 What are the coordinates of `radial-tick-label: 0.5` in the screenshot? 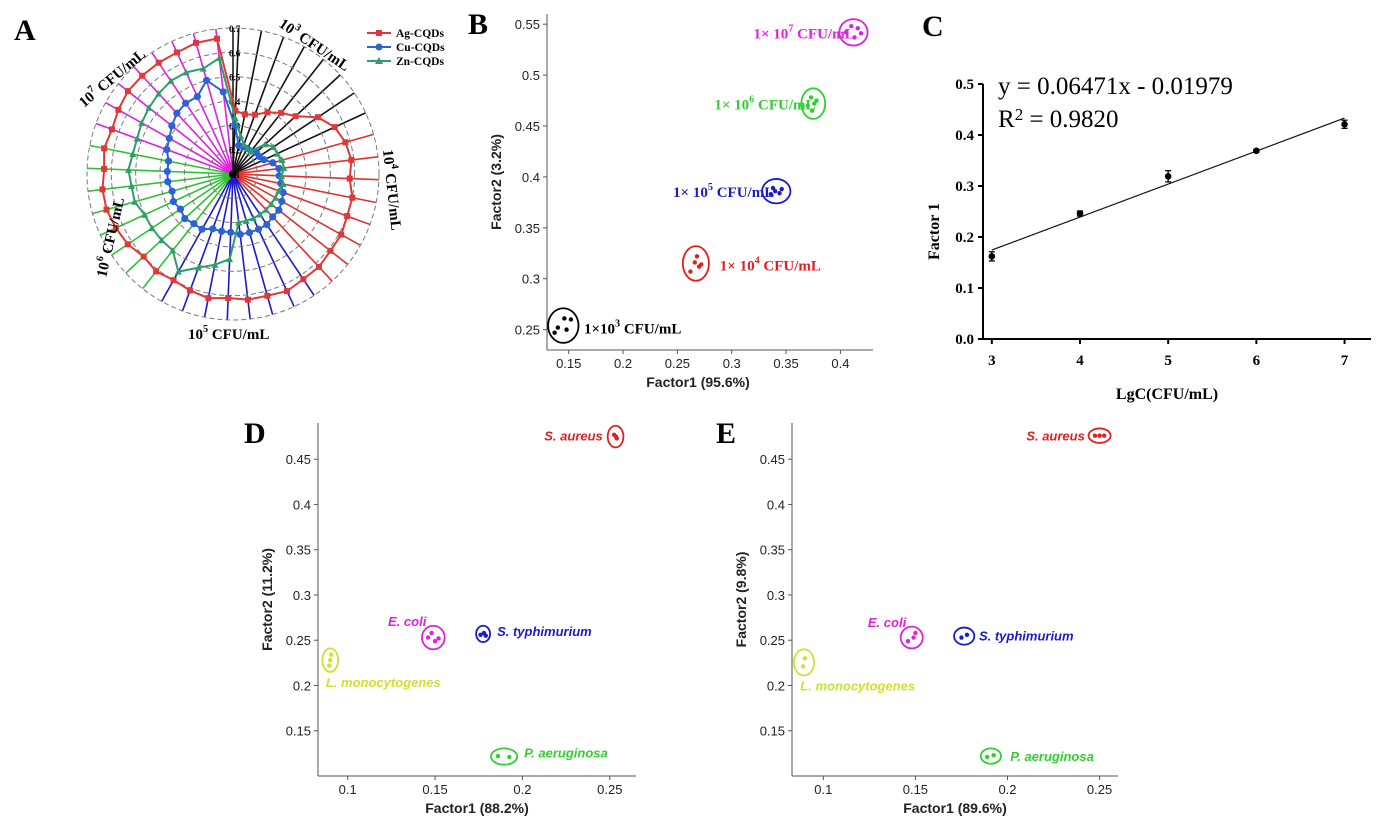 It's located at (235, 78).